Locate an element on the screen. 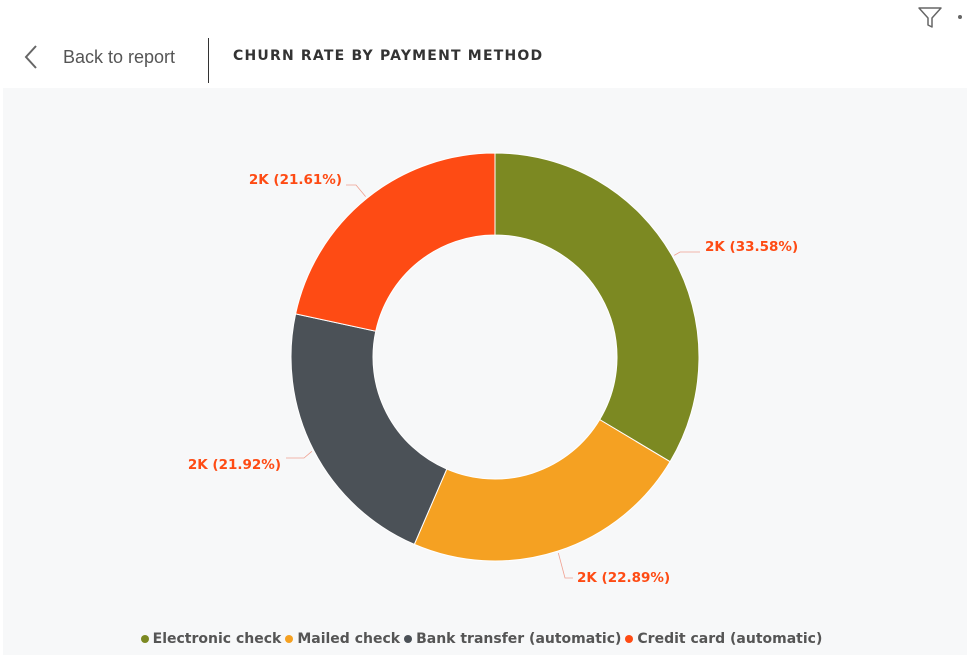 Image resolution: width=967 pixels, height=655 pixels. page-title: CHURN RATE BY PAYMENT METHOD is located at coordinates (388, 56).